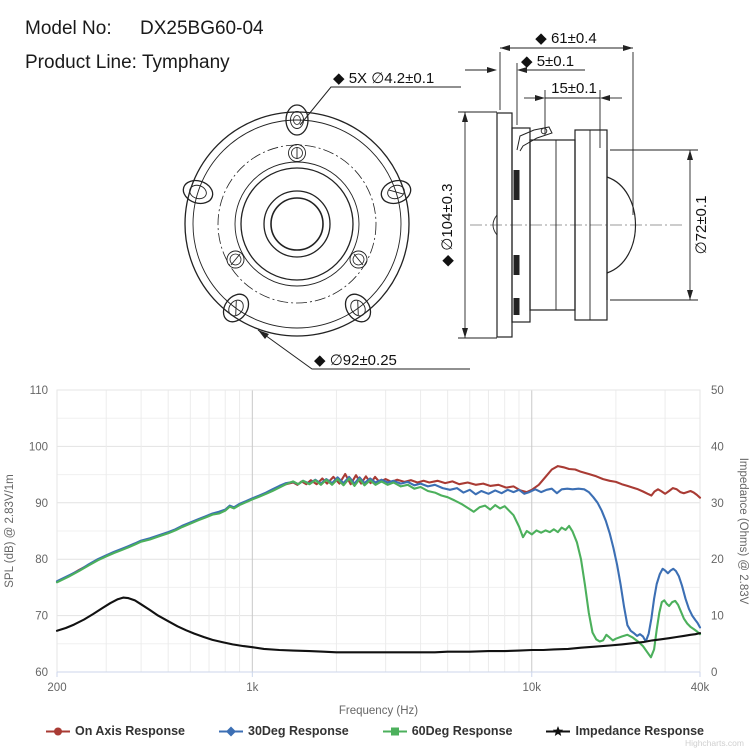  I want to click on x-tick-label: 40k, so click(700, 688).